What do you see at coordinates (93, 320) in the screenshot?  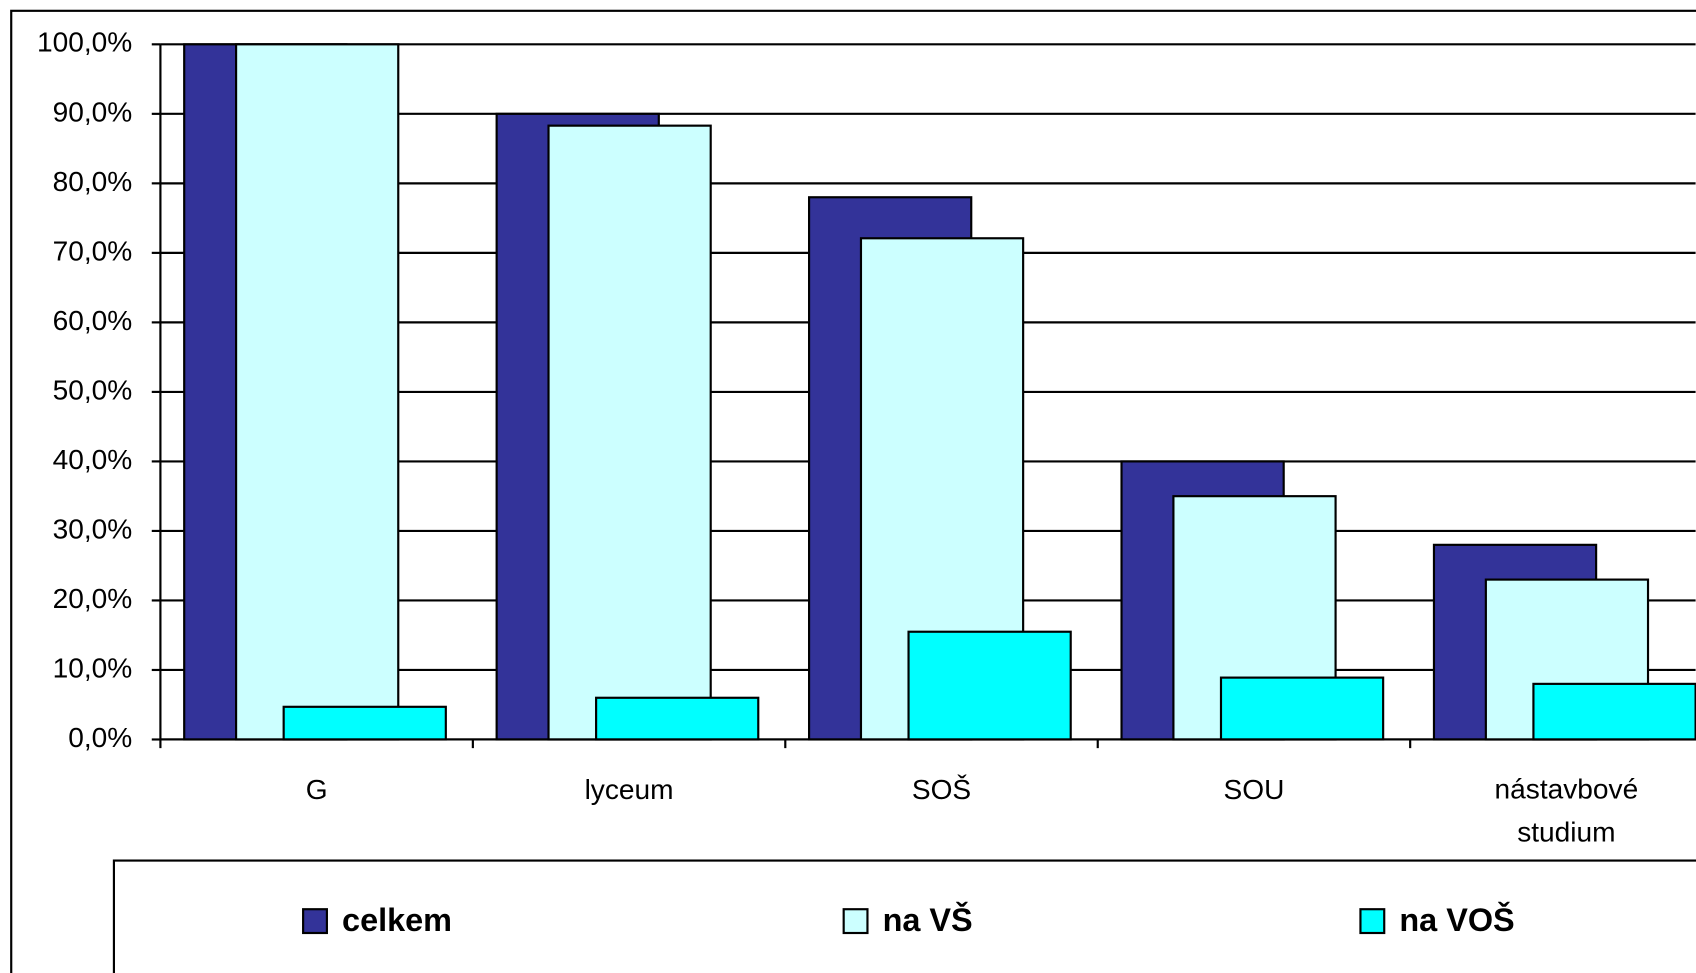 I see `y-tick-label: 60,0%` at bounding box center [93, 320].